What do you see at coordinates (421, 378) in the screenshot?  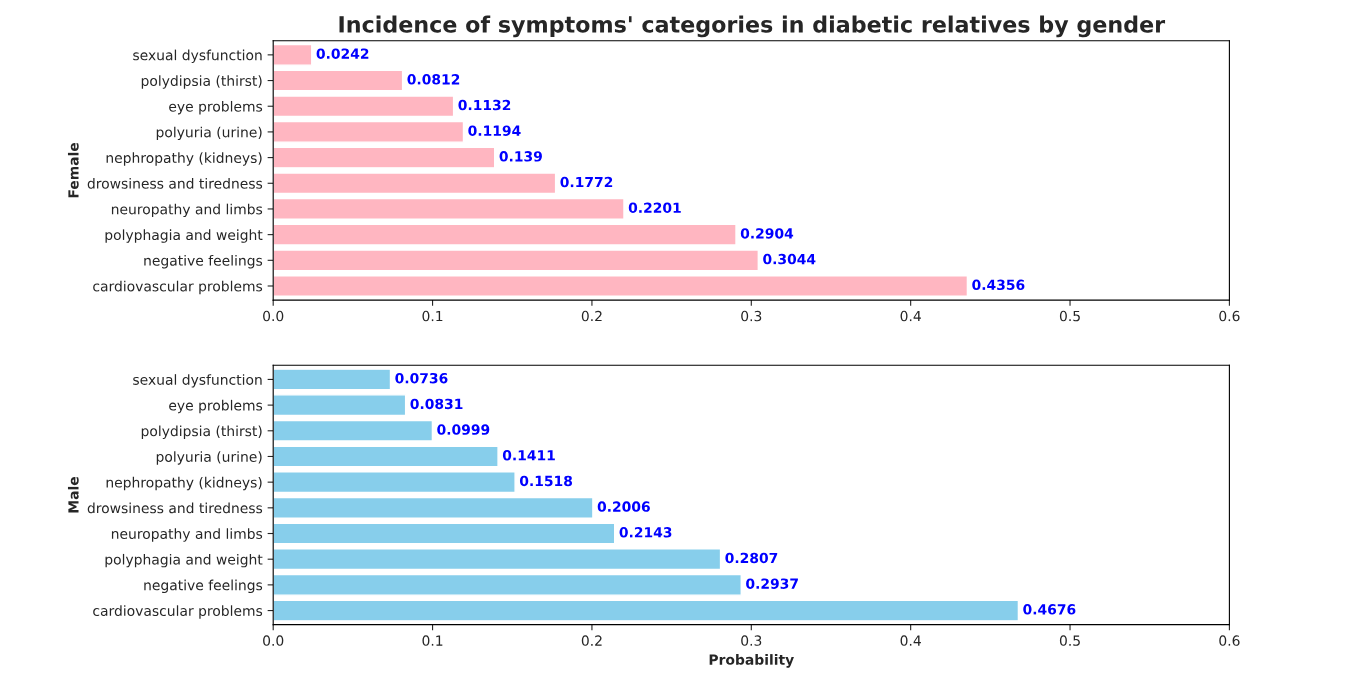 I see `data-label: 0.0736` at bounding box center [421, 378].